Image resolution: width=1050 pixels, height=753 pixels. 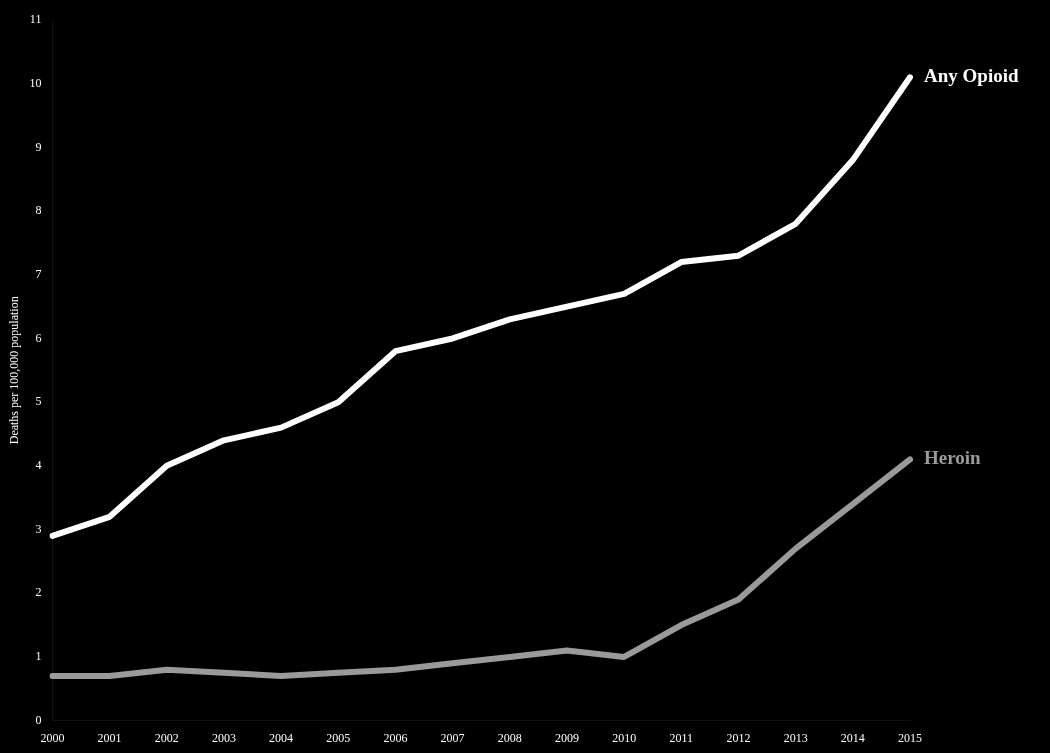 I want to click on x-tick-label: 2005, so click(x=338, y=737).